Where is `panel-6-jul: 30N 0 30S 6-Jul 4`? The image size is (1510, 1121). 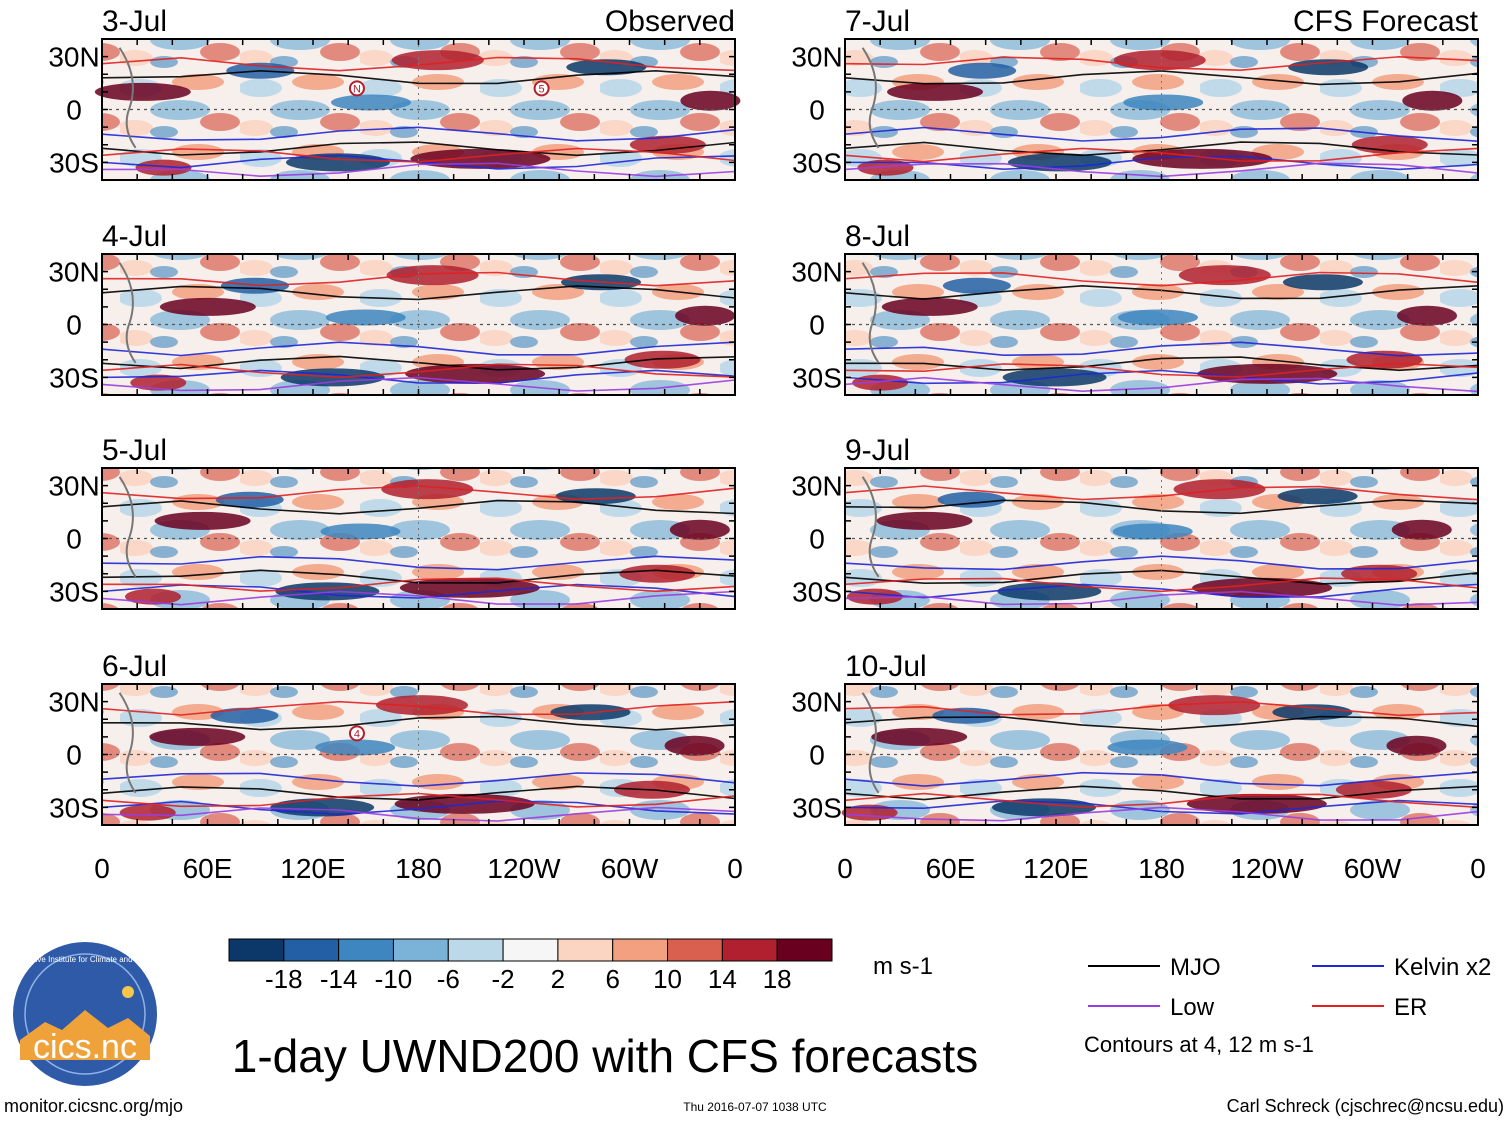
panel-6-jul: 30N 0 30S 6-Jul 4 is located at coordinates (392, 738).